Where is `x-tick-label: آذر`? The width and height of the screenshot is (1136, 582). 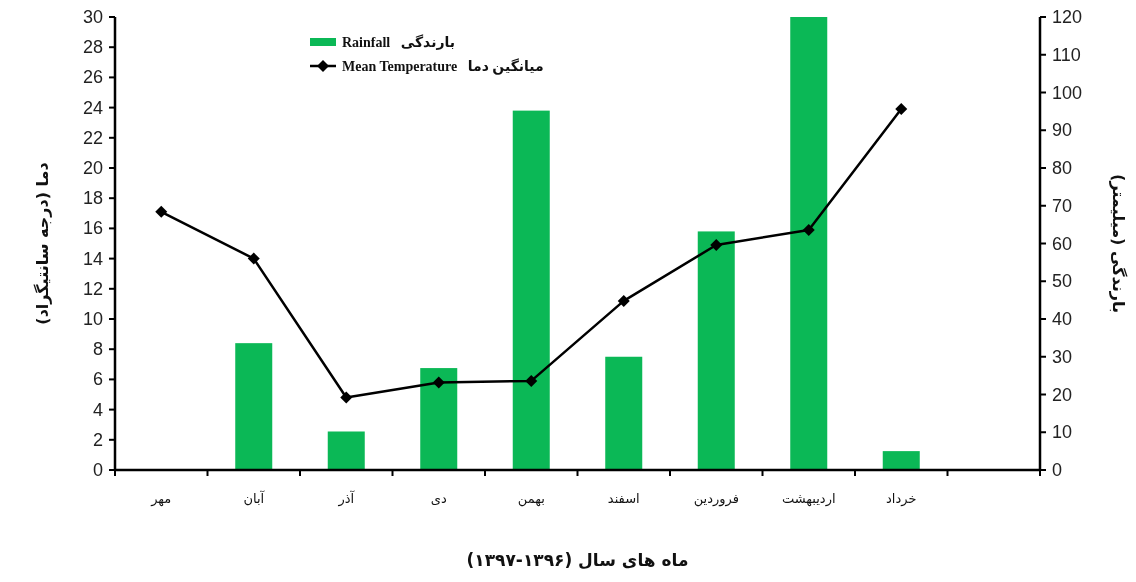
x-tick-label: آذر is located at coordinates (346, 498).